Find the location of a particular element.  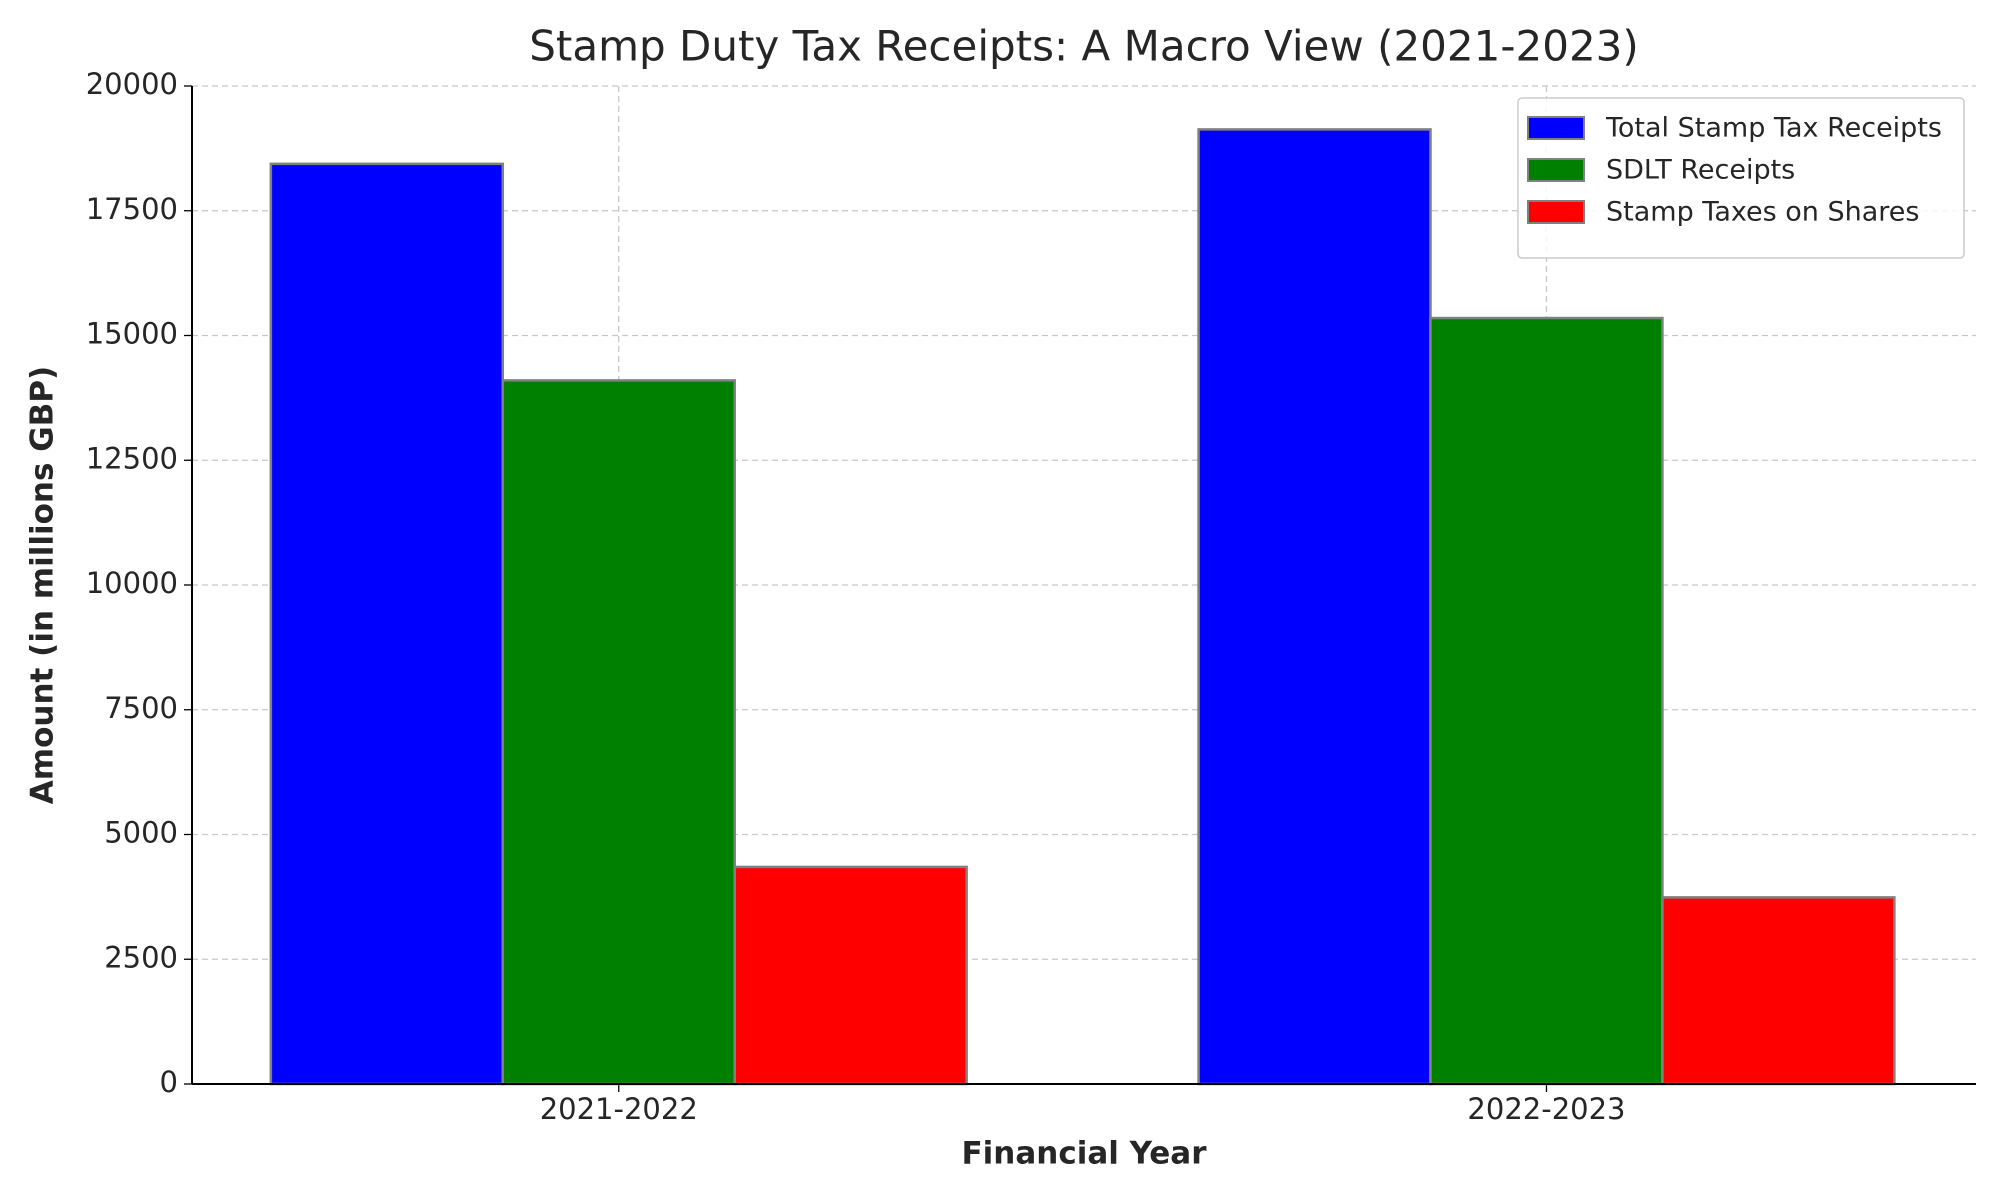

y-tick-label: 2500 is located at coordinates (141, 957).